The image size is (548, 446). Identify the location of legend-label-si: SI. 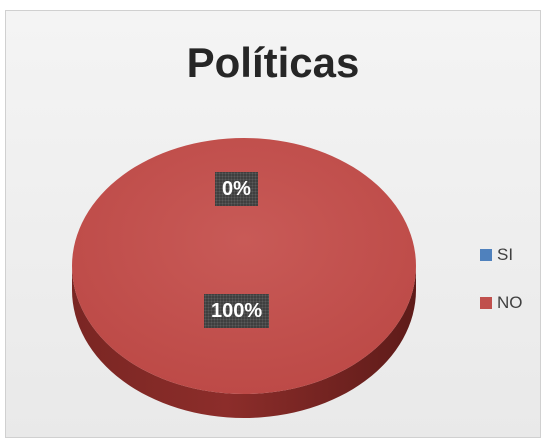
(505, 254).